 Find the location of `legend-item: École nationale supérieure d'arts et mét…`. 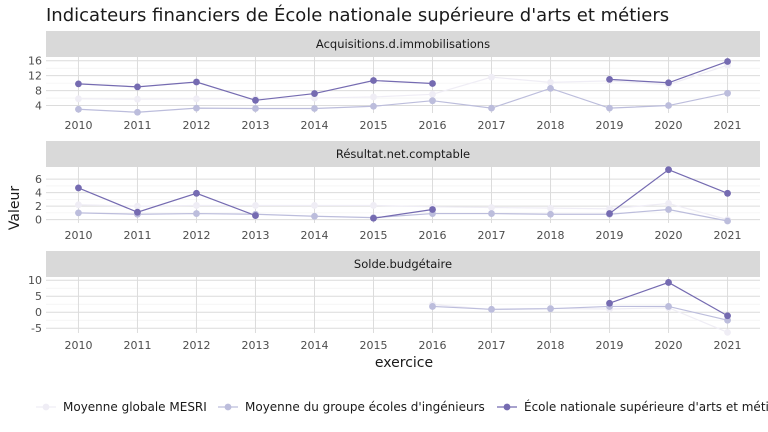

legend-item: École nationale supérieure d'arts et mét… is located at coordinates (632, 406).